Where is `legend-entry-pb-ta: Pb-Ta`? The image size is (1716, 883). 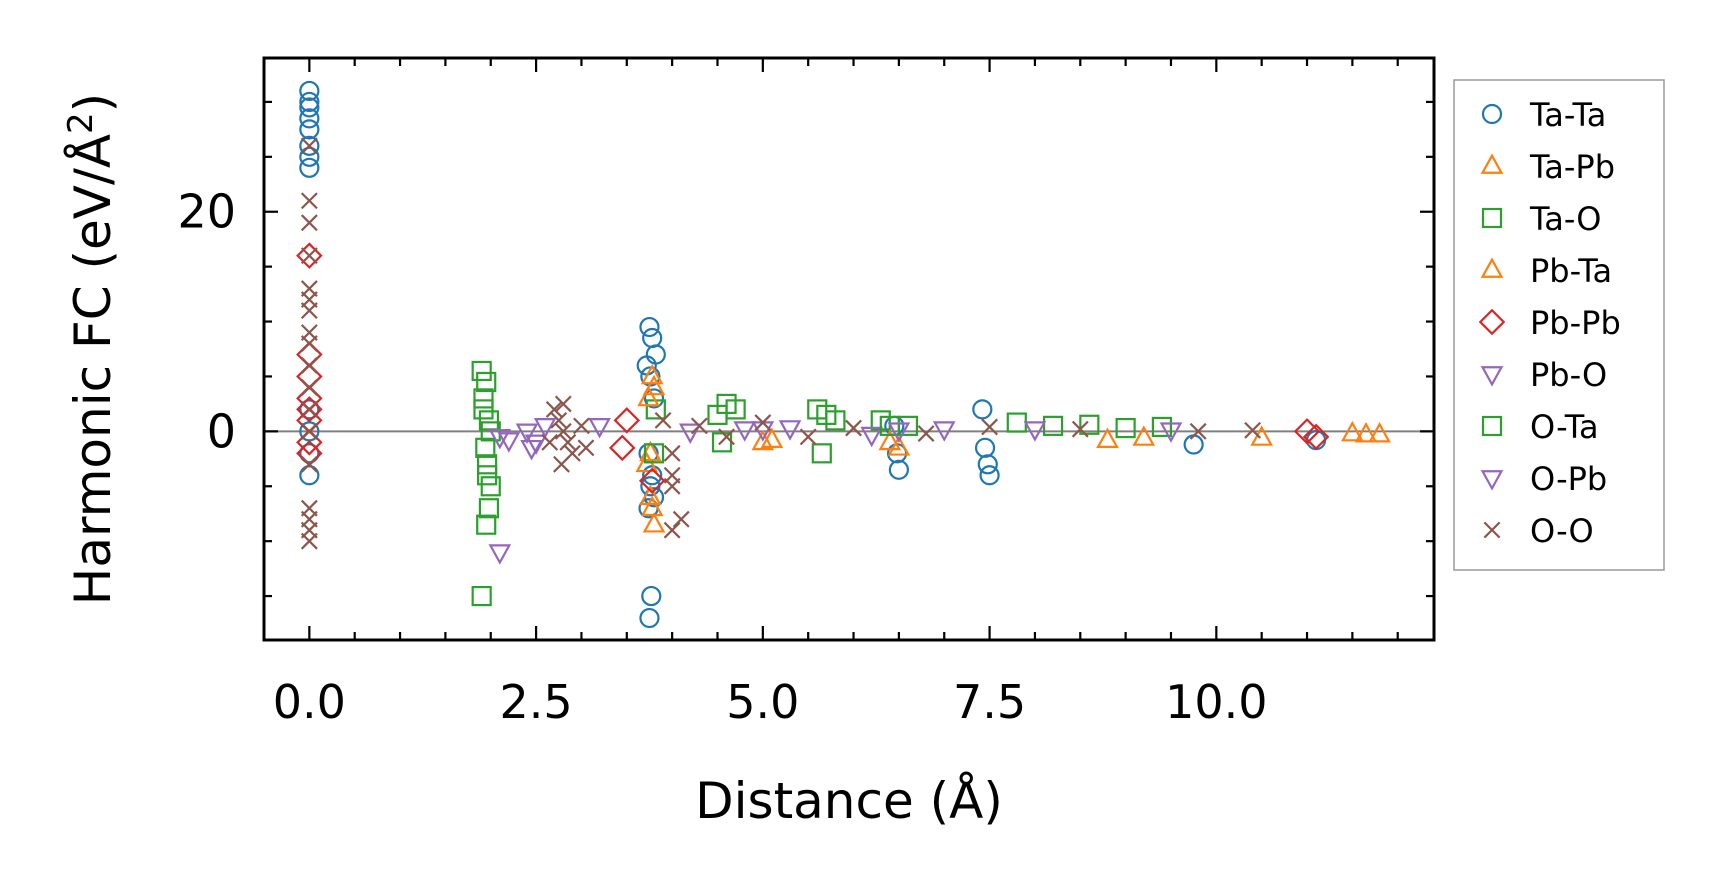
legend-entry-pb-ta: Pb-Ta is located at coordinates (1546, 271).